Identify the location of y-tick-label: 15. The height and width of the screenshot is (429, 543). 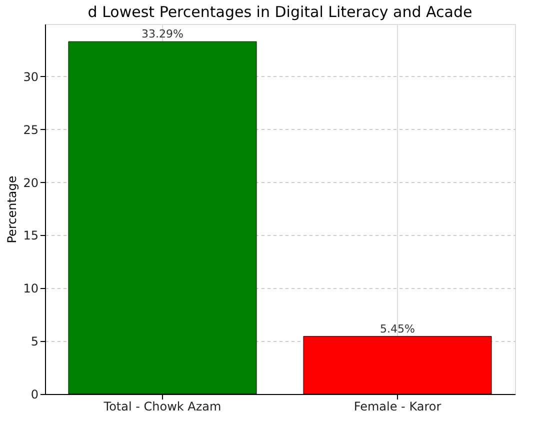
(30, 235).